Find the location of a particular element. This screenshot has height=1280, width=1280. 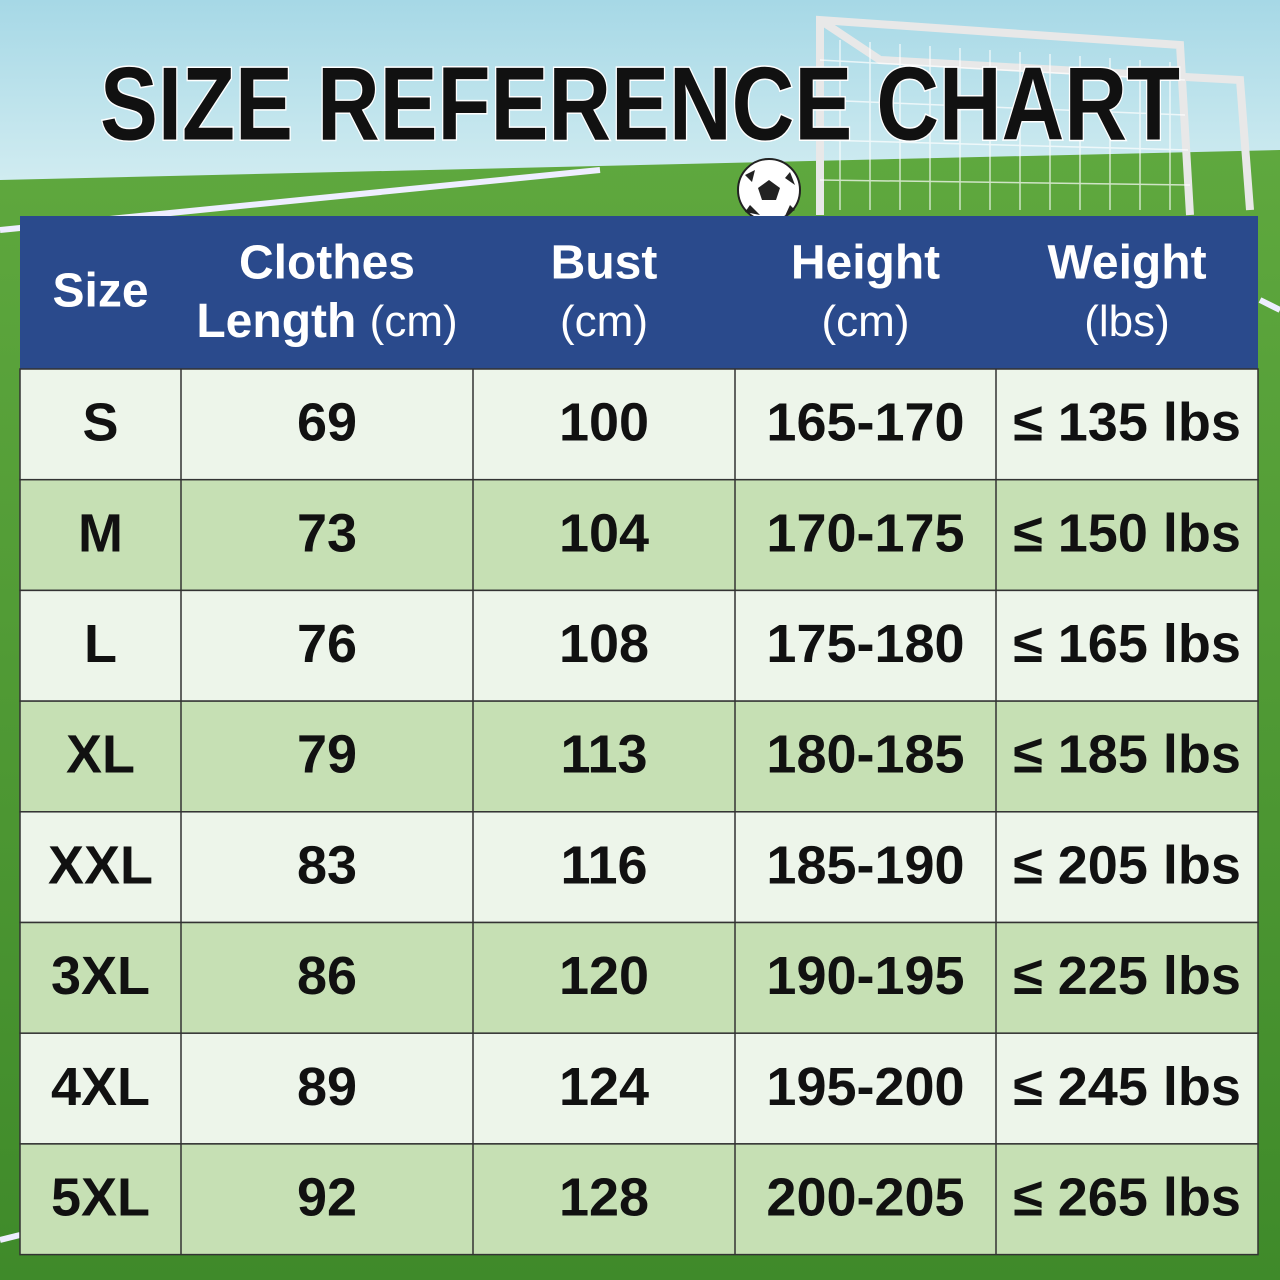

cell-text: S is located at coordinates (100, 423).